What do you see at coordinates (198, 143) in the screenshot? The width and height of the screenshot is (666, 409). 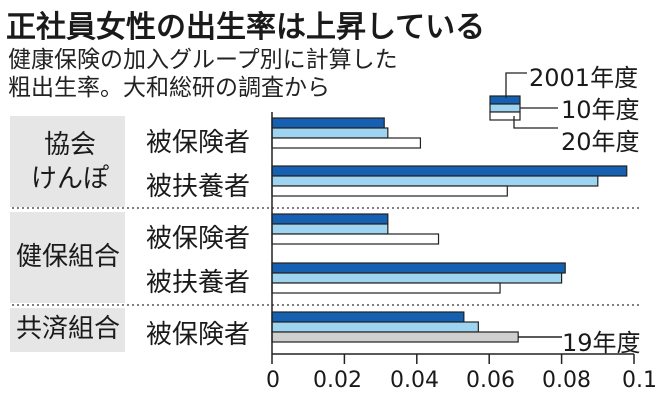 I see `row-label-kyokai-insured: 被保険者` at bounding box center [198, 143].